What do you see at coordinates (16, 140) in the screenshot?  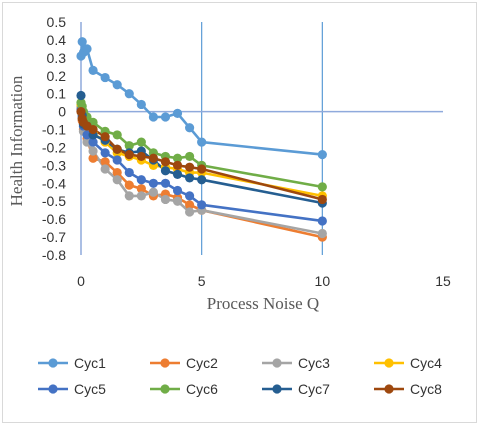 I see `y-axis-title: Health Information` at bounding box center [16, 140].